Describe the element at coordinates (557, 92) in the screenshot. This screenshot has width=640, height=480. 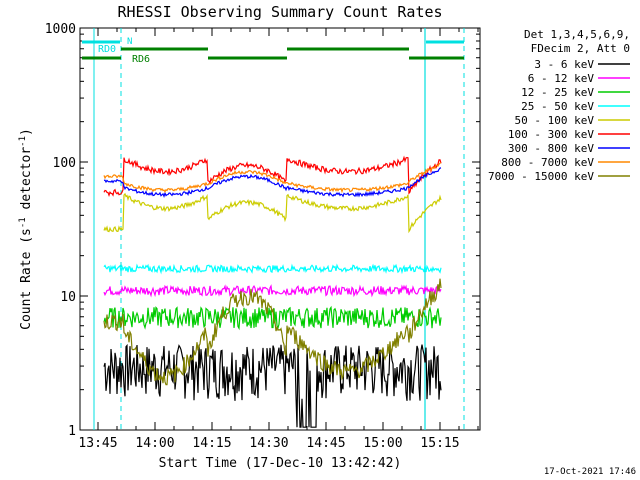
I see `legend-entry-label: 12 - 25 keV` at that location.